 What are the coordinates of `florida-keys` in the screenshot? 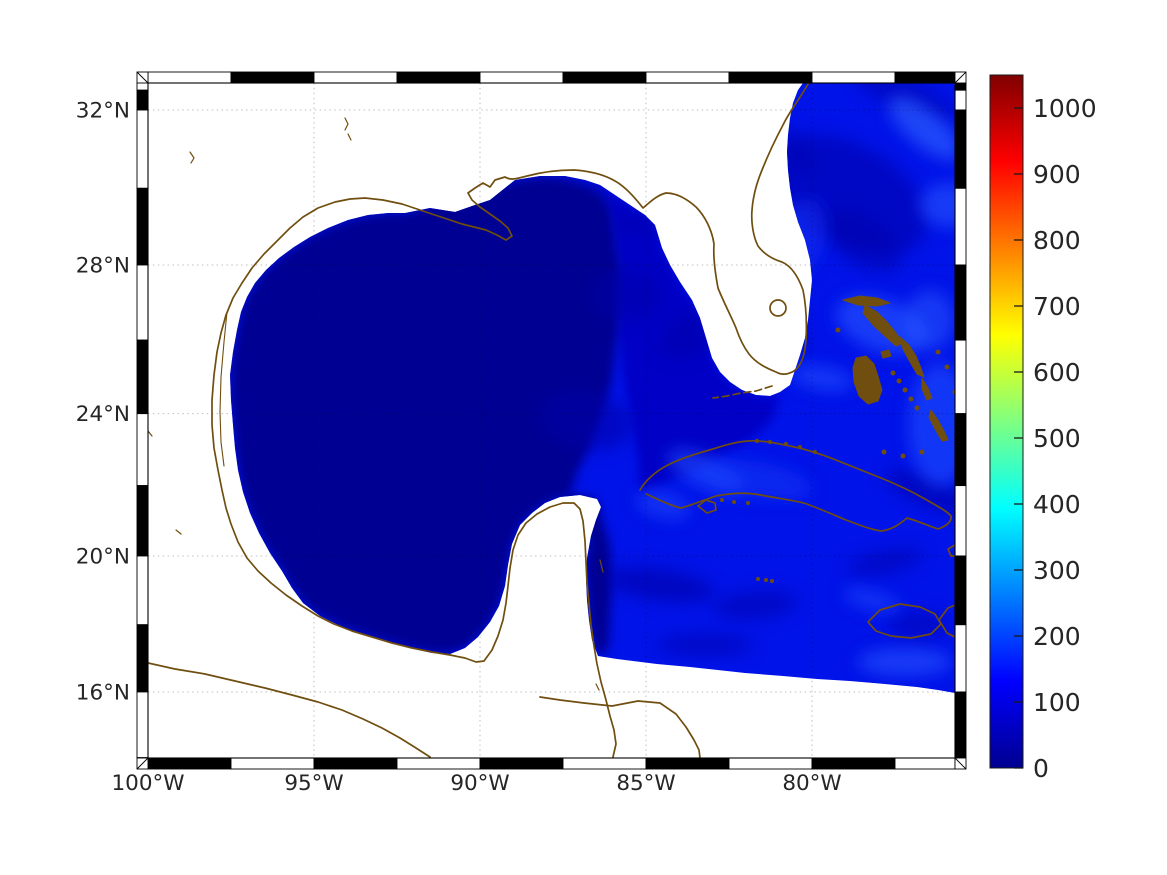 It's located at (742, 392).